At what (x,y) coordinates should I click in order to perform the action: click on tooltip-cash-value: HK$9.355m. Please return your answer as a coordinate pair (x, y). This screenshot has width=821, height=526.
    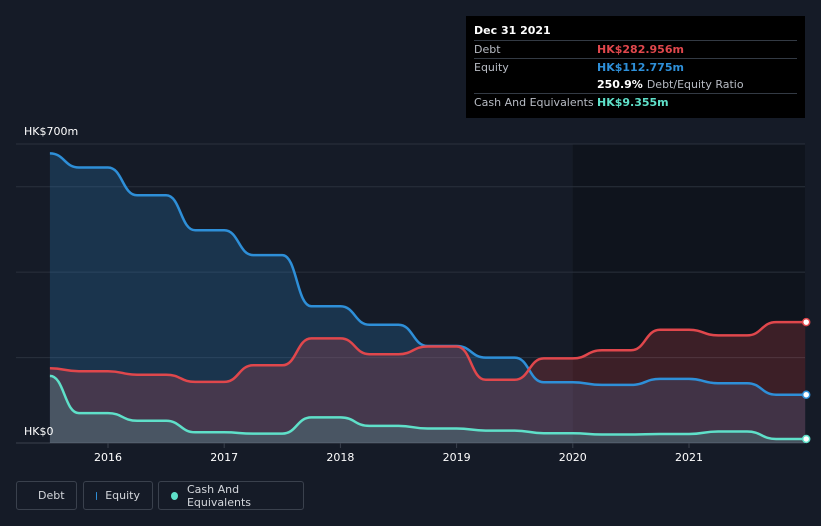
    Looking at the image, I should click on (633, 102).